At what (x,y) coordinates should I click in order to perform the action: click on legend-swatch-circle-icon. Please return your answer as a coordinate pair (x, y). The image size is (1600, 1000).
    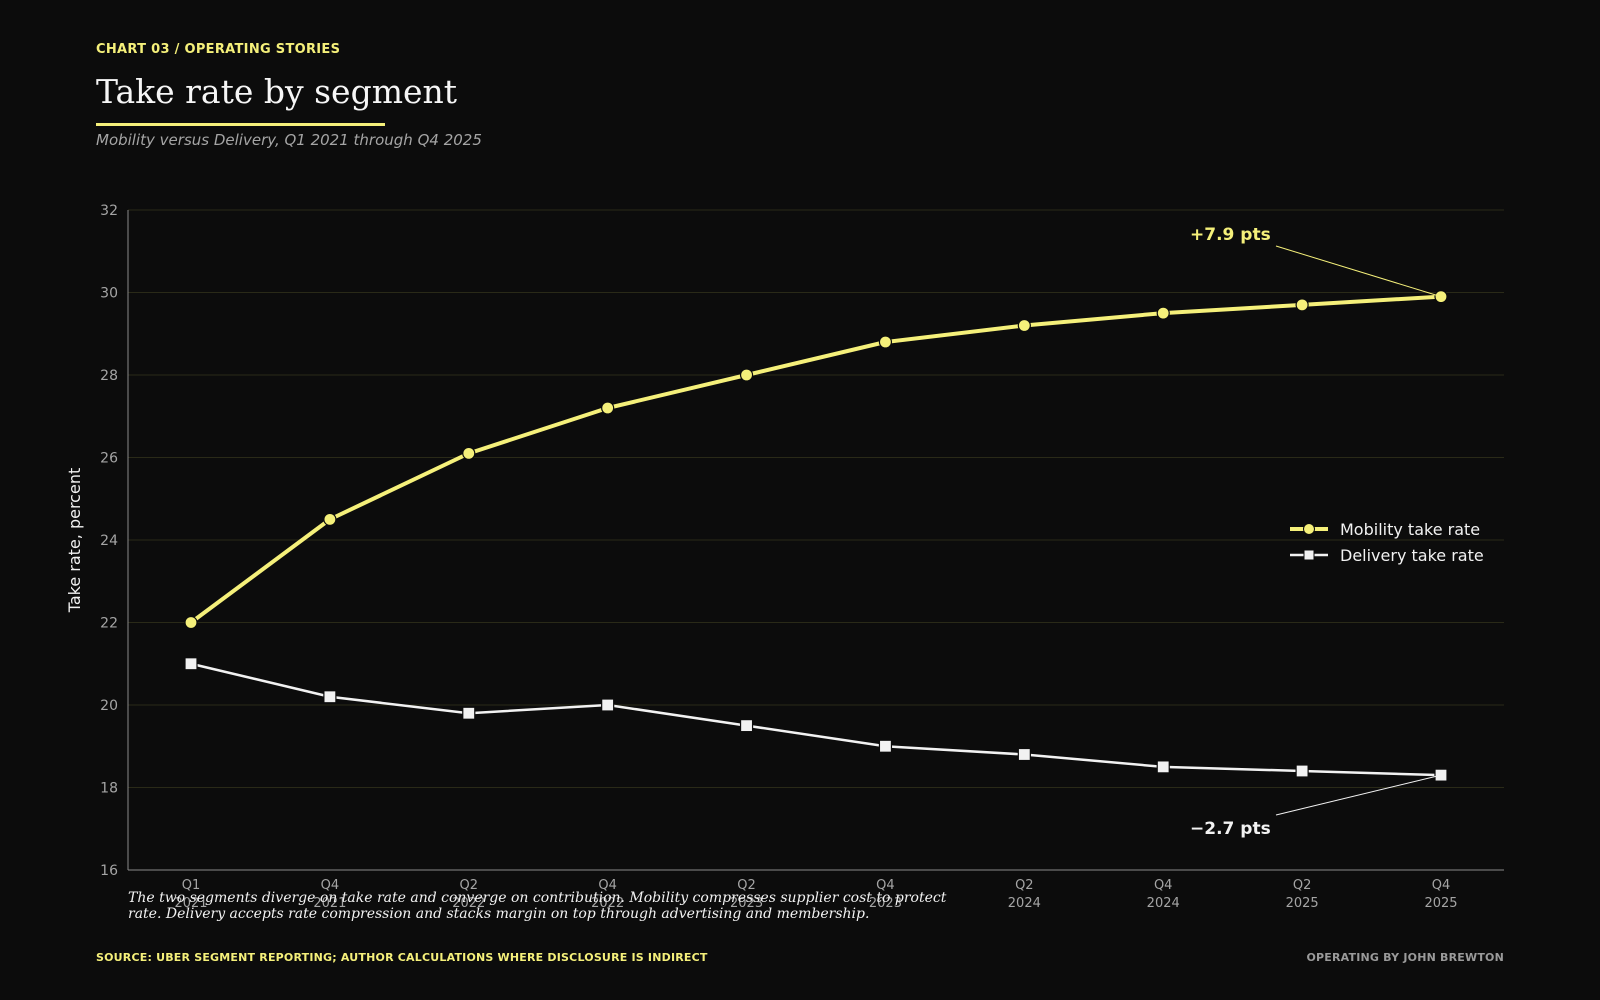
    Looking at the image, I should click on (1309, 529).